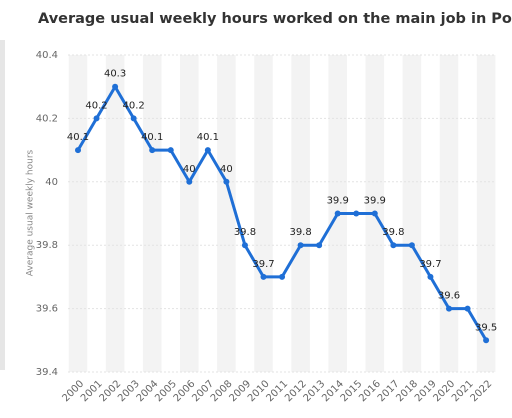  What do you see at coordinates (47, 55) in the screenshot?
I see `y-tick-label: 40.4` at bounding box center [47, 55].